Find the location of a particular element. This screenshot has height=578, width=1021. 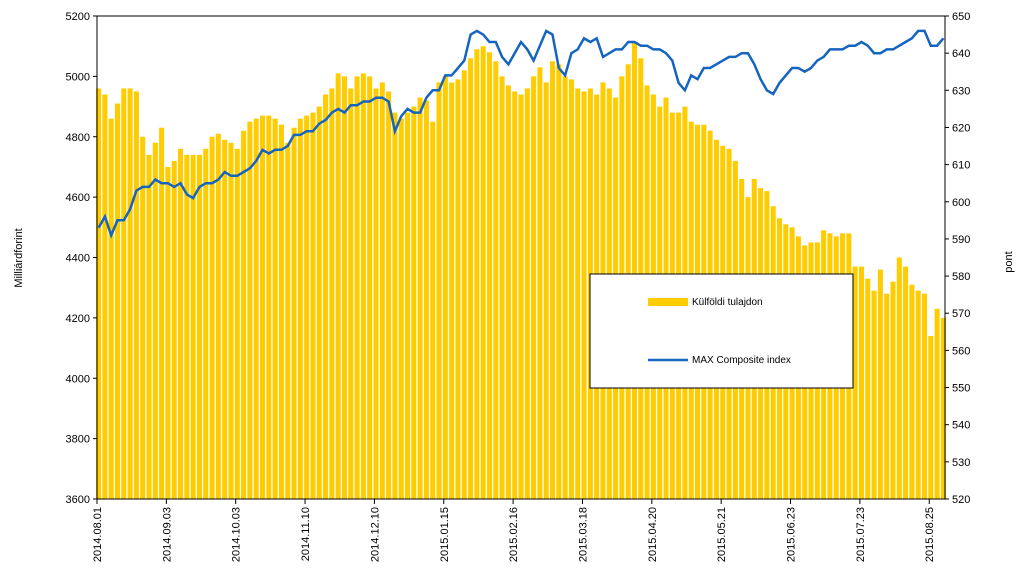

x-tick-label: 2015.02.16 is located at coordinates (514, 534).